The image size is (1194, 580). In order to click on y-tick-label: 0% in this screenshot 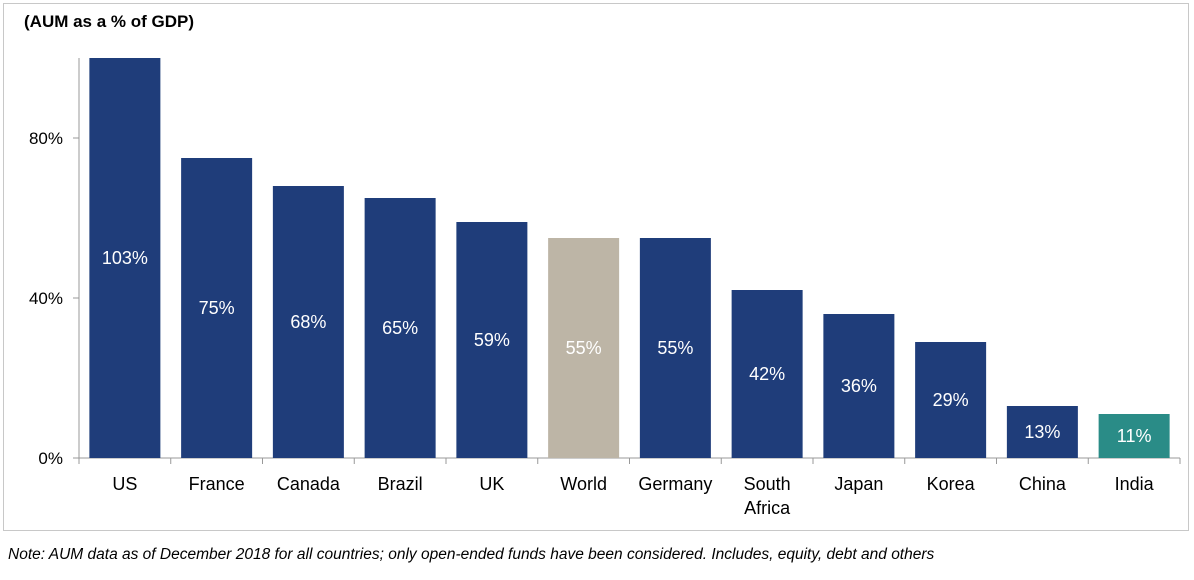, I will do `click(50, 458)`.